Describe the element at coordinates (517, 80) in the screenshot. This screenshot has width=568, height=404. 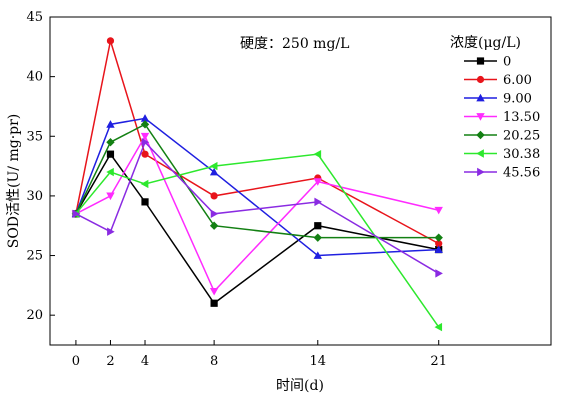
I see `legend-label: 6.00` at that location.